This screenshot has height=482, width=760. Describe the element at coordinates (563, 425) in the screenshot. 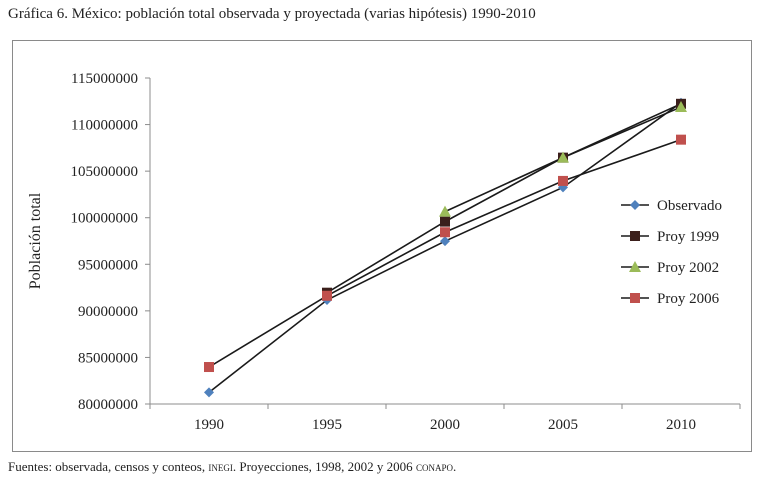

I see `x-tick-label: 2005` at that location.